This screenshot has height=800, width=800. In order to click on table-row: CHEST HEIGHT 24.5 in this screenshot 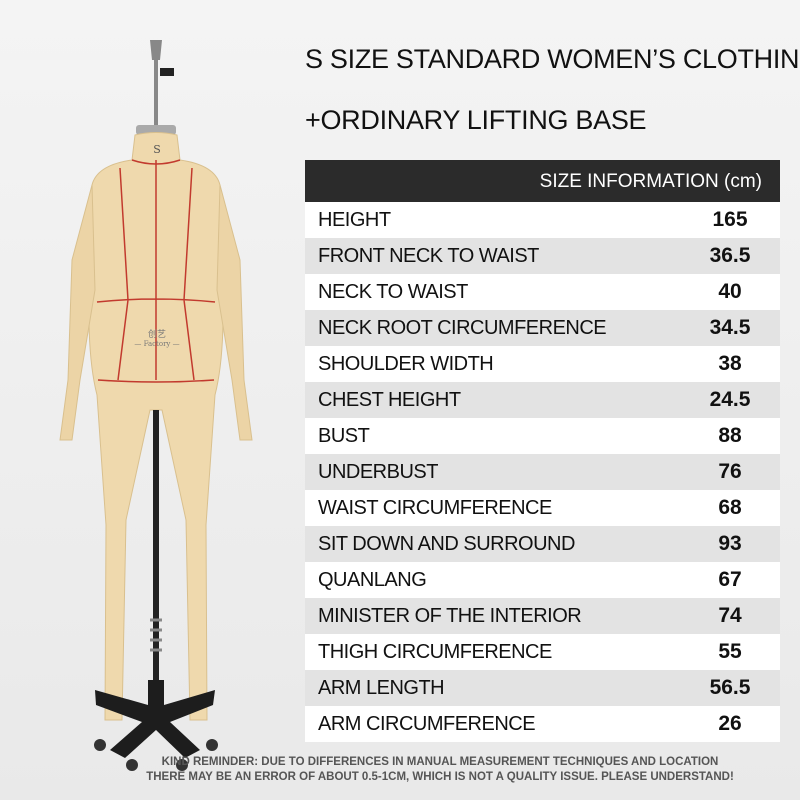, I will do `click(542, 400)`.